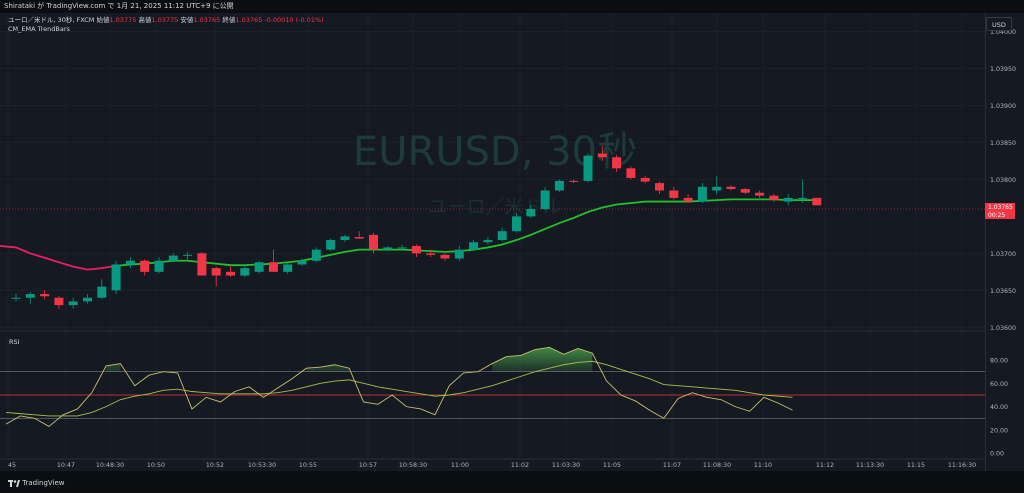 The width and height of the screenshot is (1024, 493). What do you see at coordinates (39, 29) in the screenshot?
I see `indicator-name: CM_EMA TrendBars` at bounding box center [39, 29].